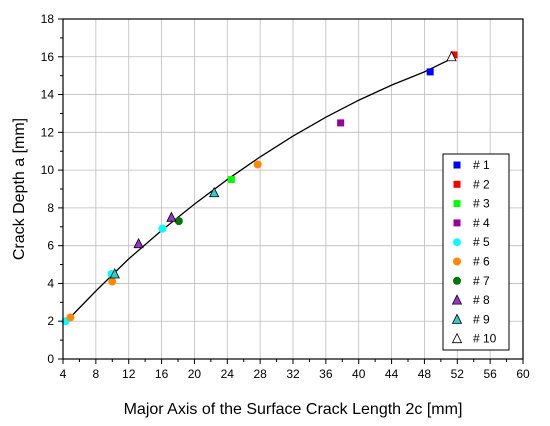 The height and width of the screenshot is (426, 550). What do you see at coordinates (523, 374) in the screenshot?
I see `x-tick-label: 60` at bounding box center [523, 374].